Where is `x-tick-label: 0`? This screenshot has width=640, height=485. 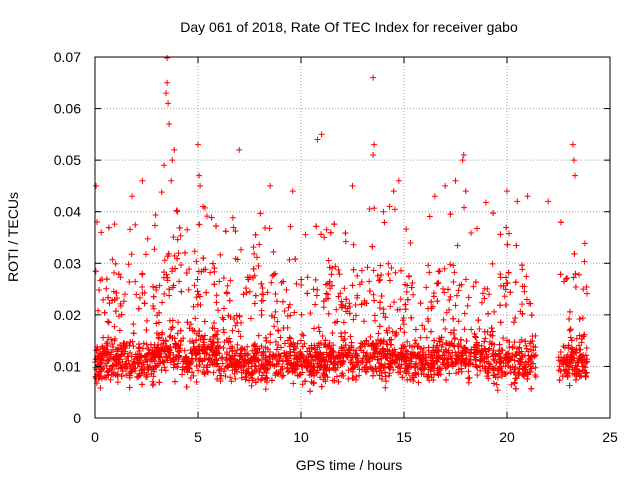 x-tick-label: 0 is located at coordinates (95, 437).